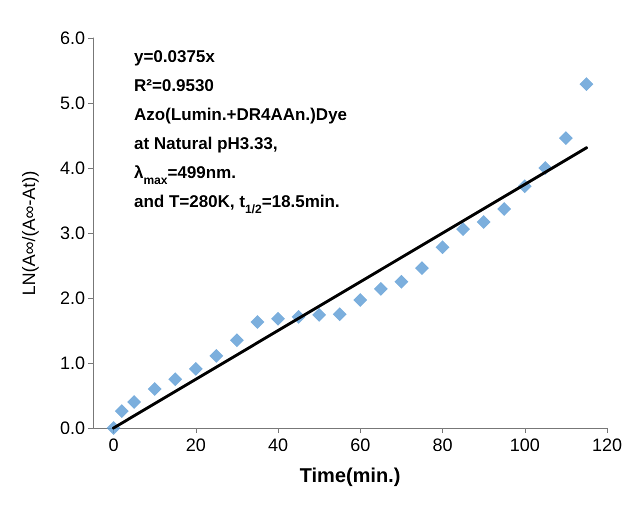 The width and height of the screenshot is (637, 518). What do you see at coordinates (442, 445) in the screenshot?
I see `x-tick-label: 80` at bounding box center [442, 445].